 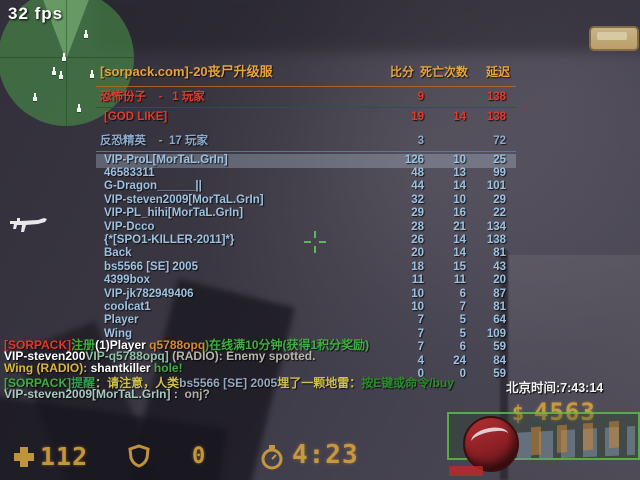 What do you see at coordinates (174, 213) in the screenshot?
I see `player-name: VIP-PL_hihi[MorTaL.GrIn]` at bounding box center [174, 213].